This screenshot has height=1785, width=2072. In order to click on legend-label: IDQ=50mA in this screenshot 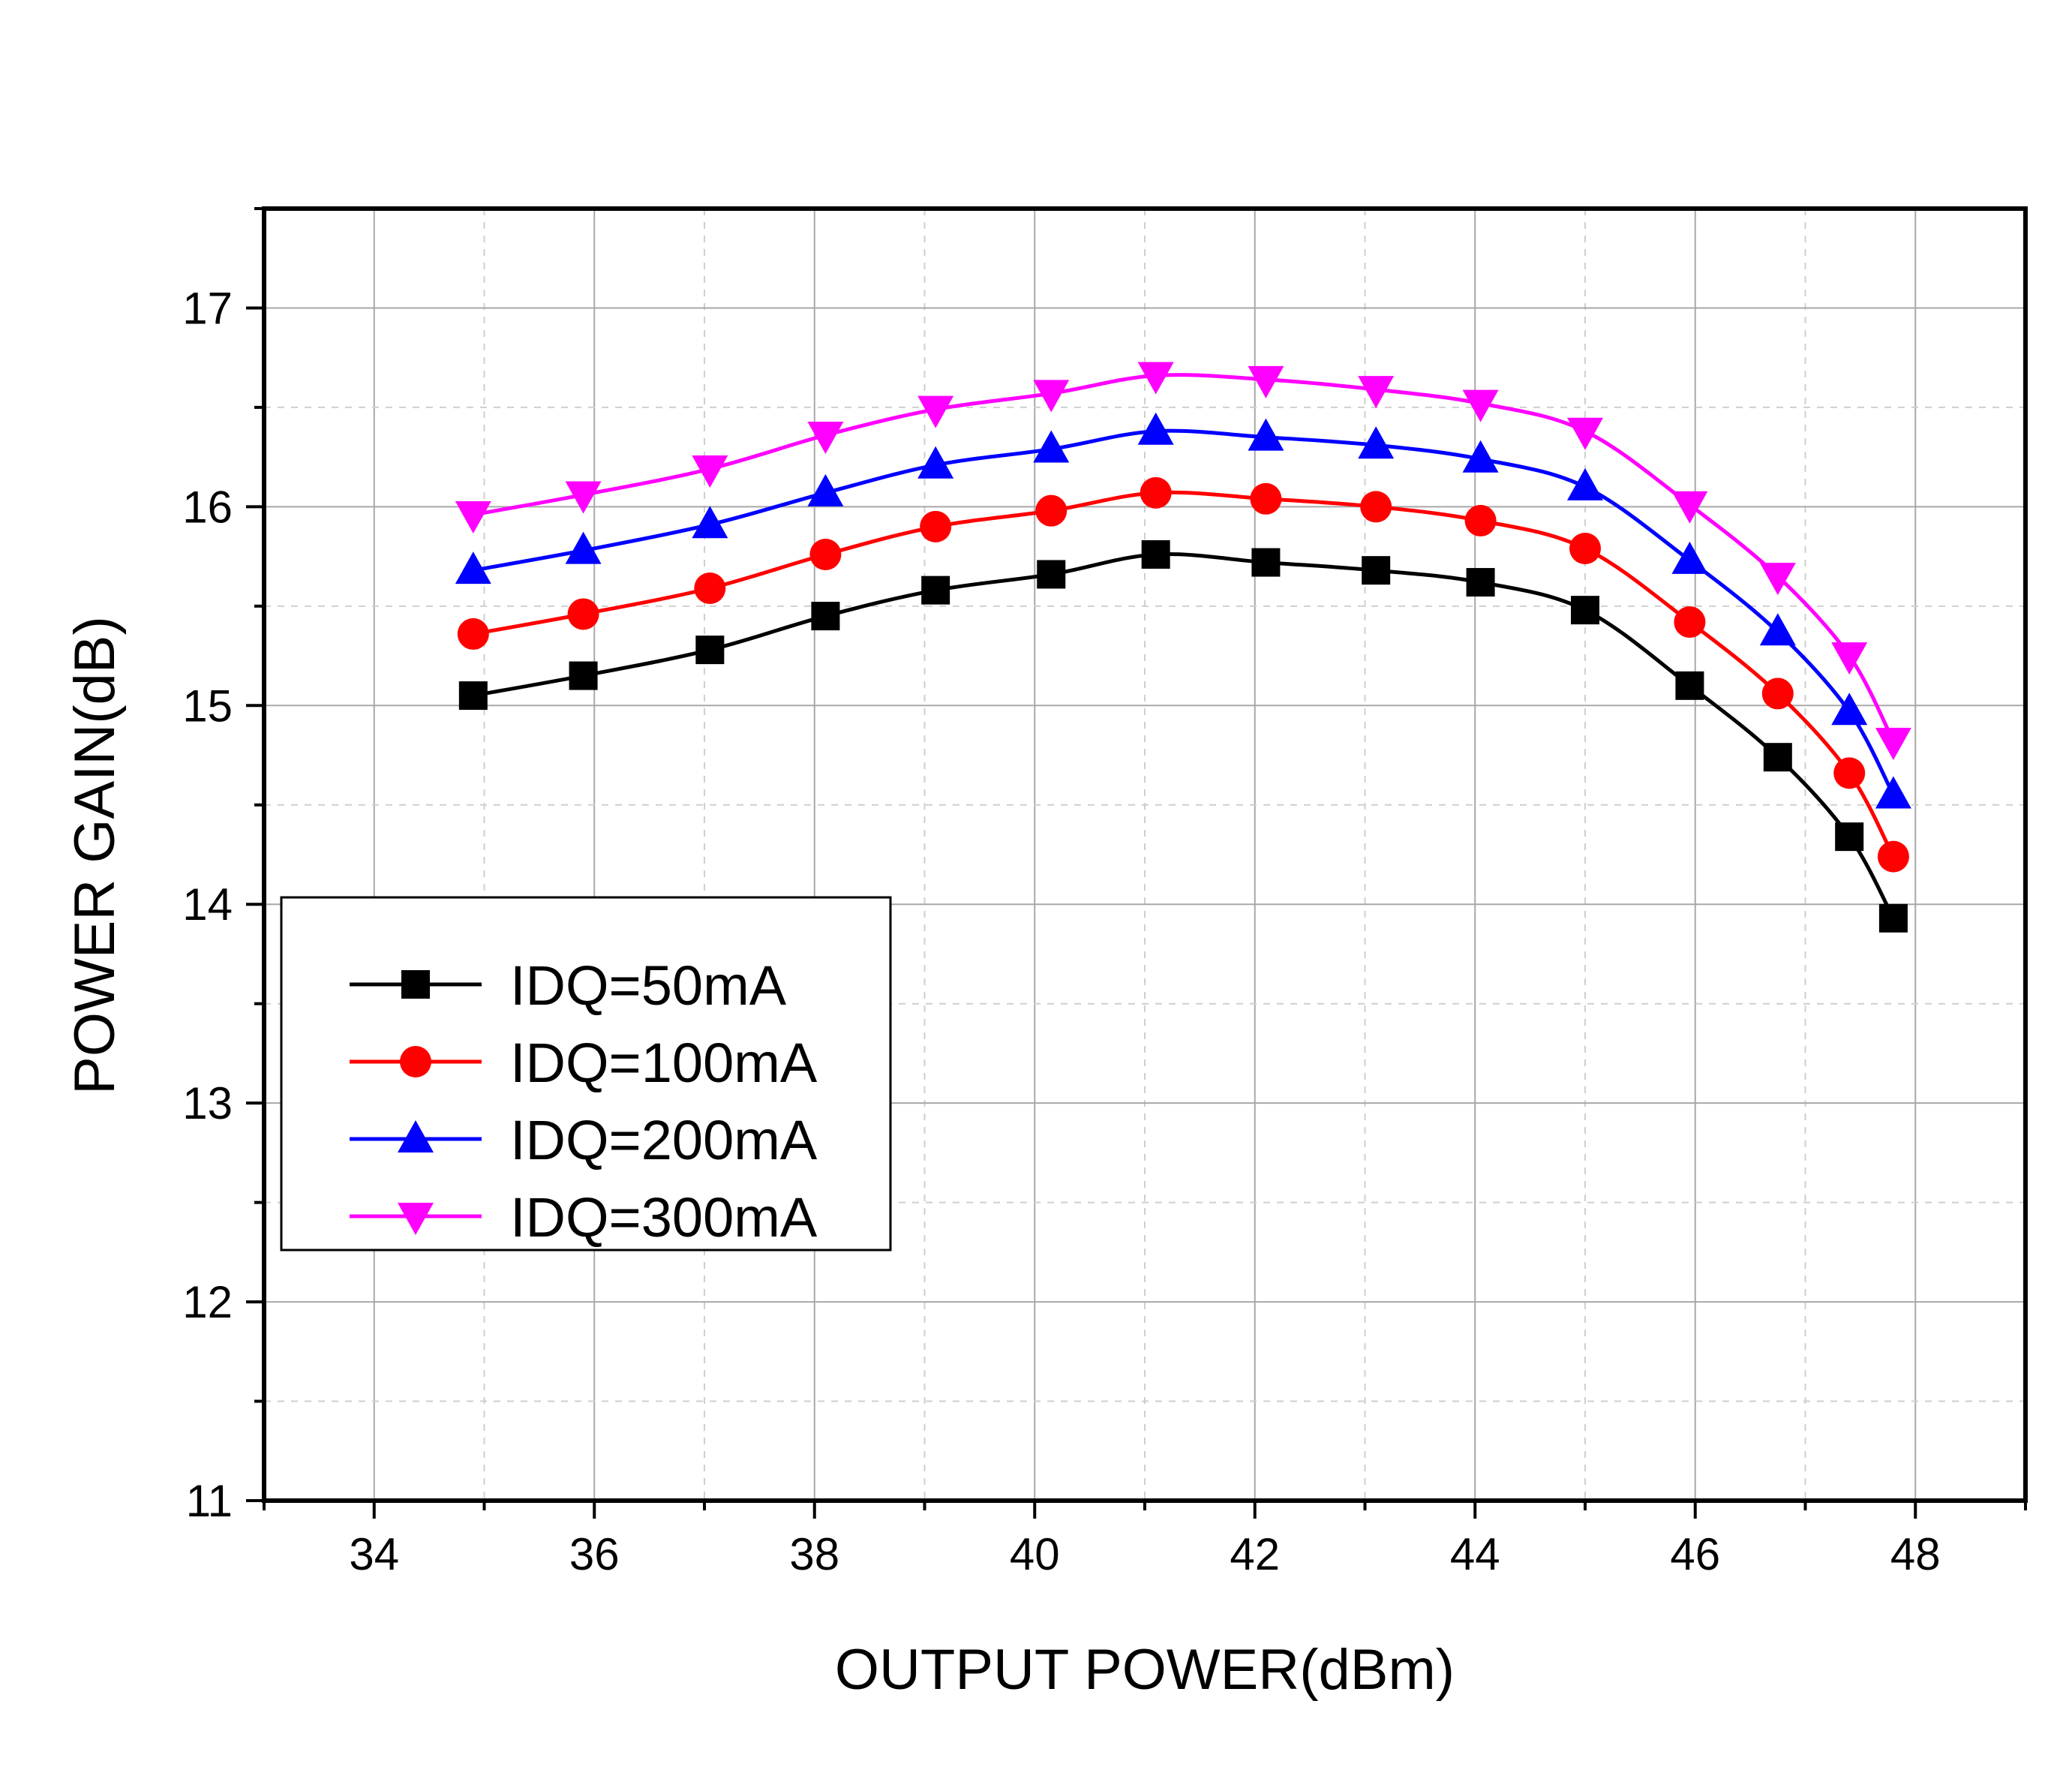, I will do `click(648, 985)`.